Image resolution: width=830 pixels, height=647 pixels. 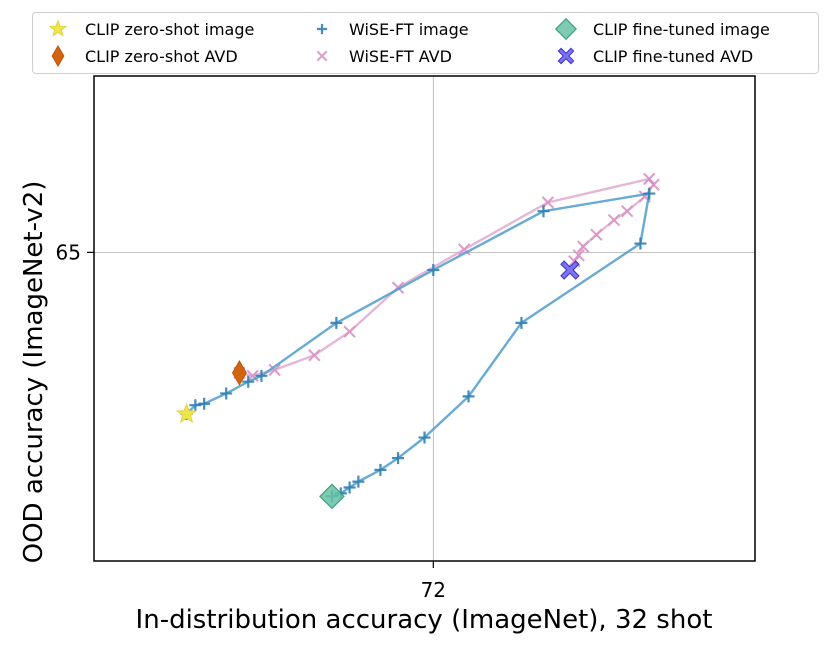 I want to click on x-tick-label: 72, so click(x=433, y=590).